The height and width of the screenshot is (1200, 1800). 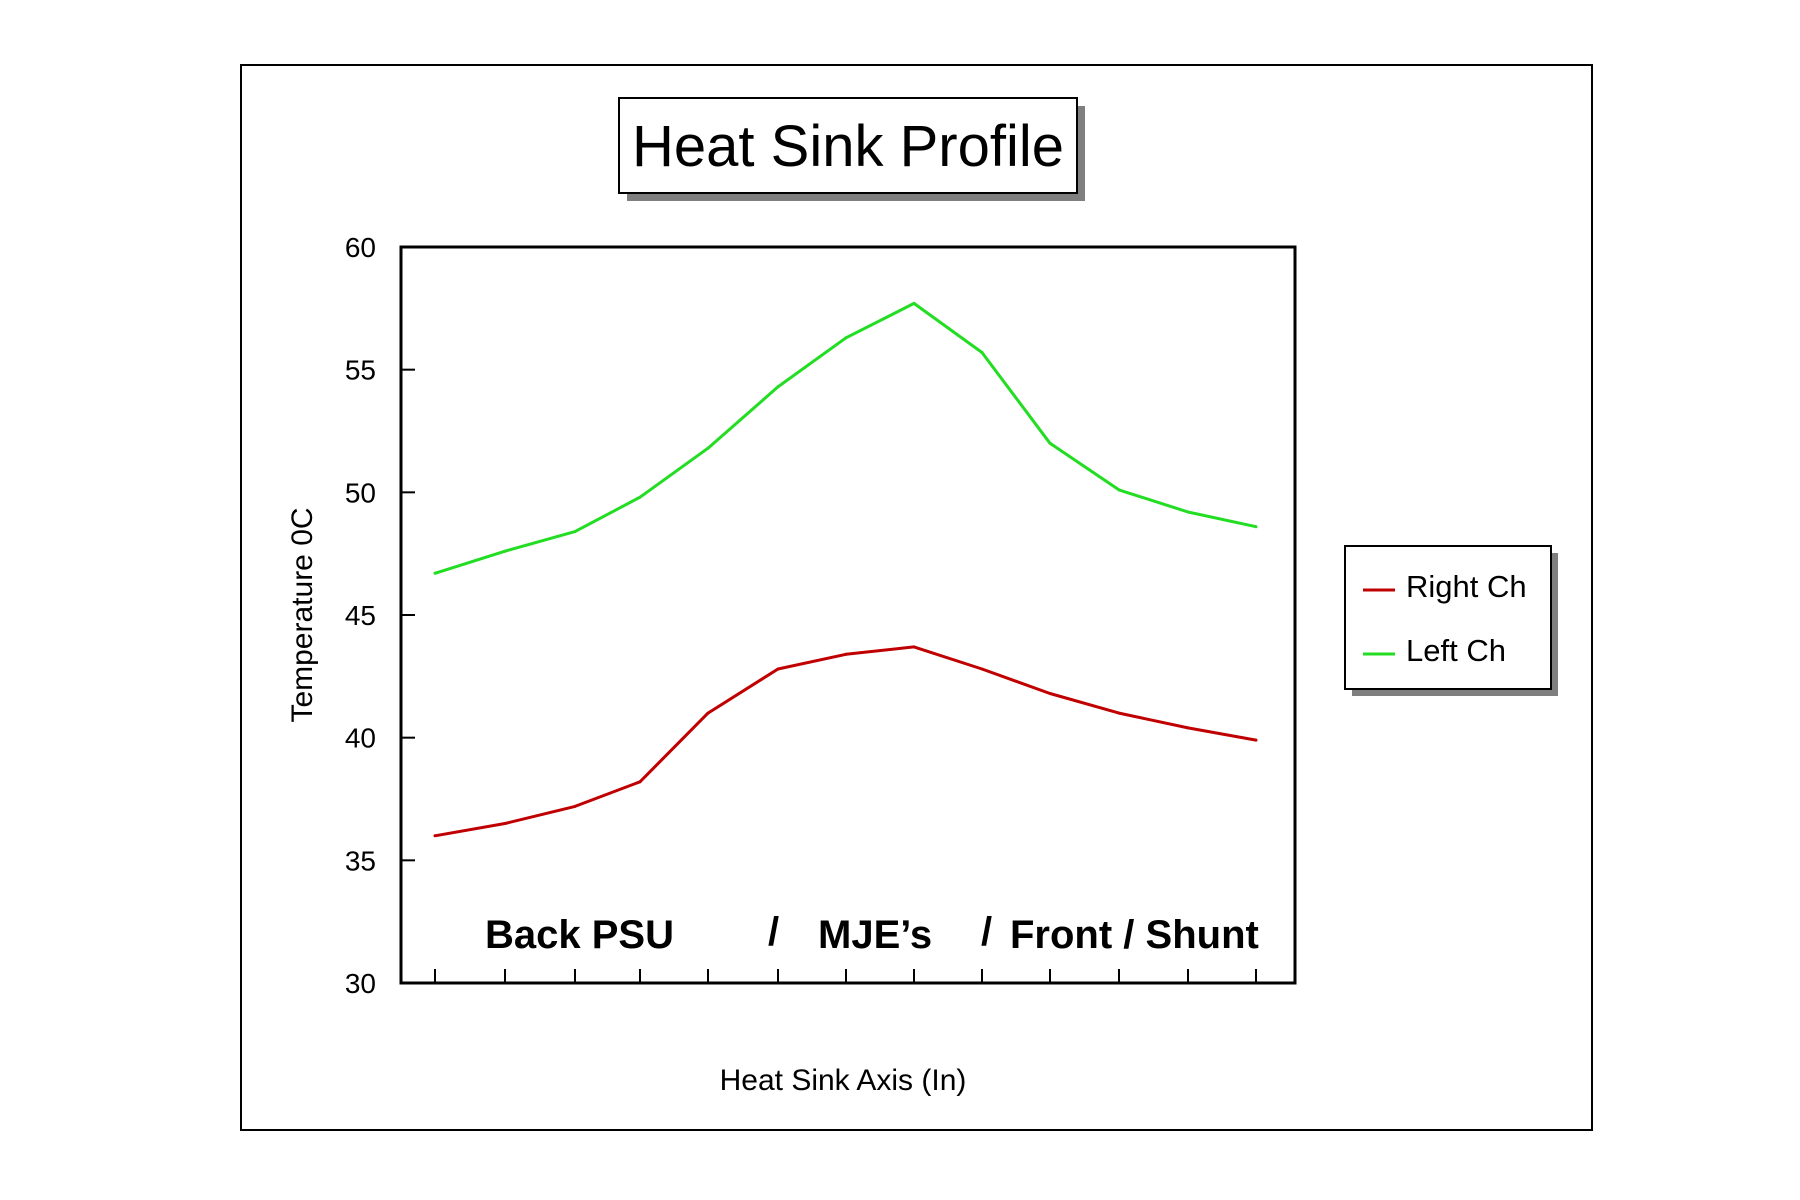 What do you see at coordinates (380, 615) in the screenshot?
I see `y-axis: 30 35 40 45 50 55 60` at bounding box center [380, 615].